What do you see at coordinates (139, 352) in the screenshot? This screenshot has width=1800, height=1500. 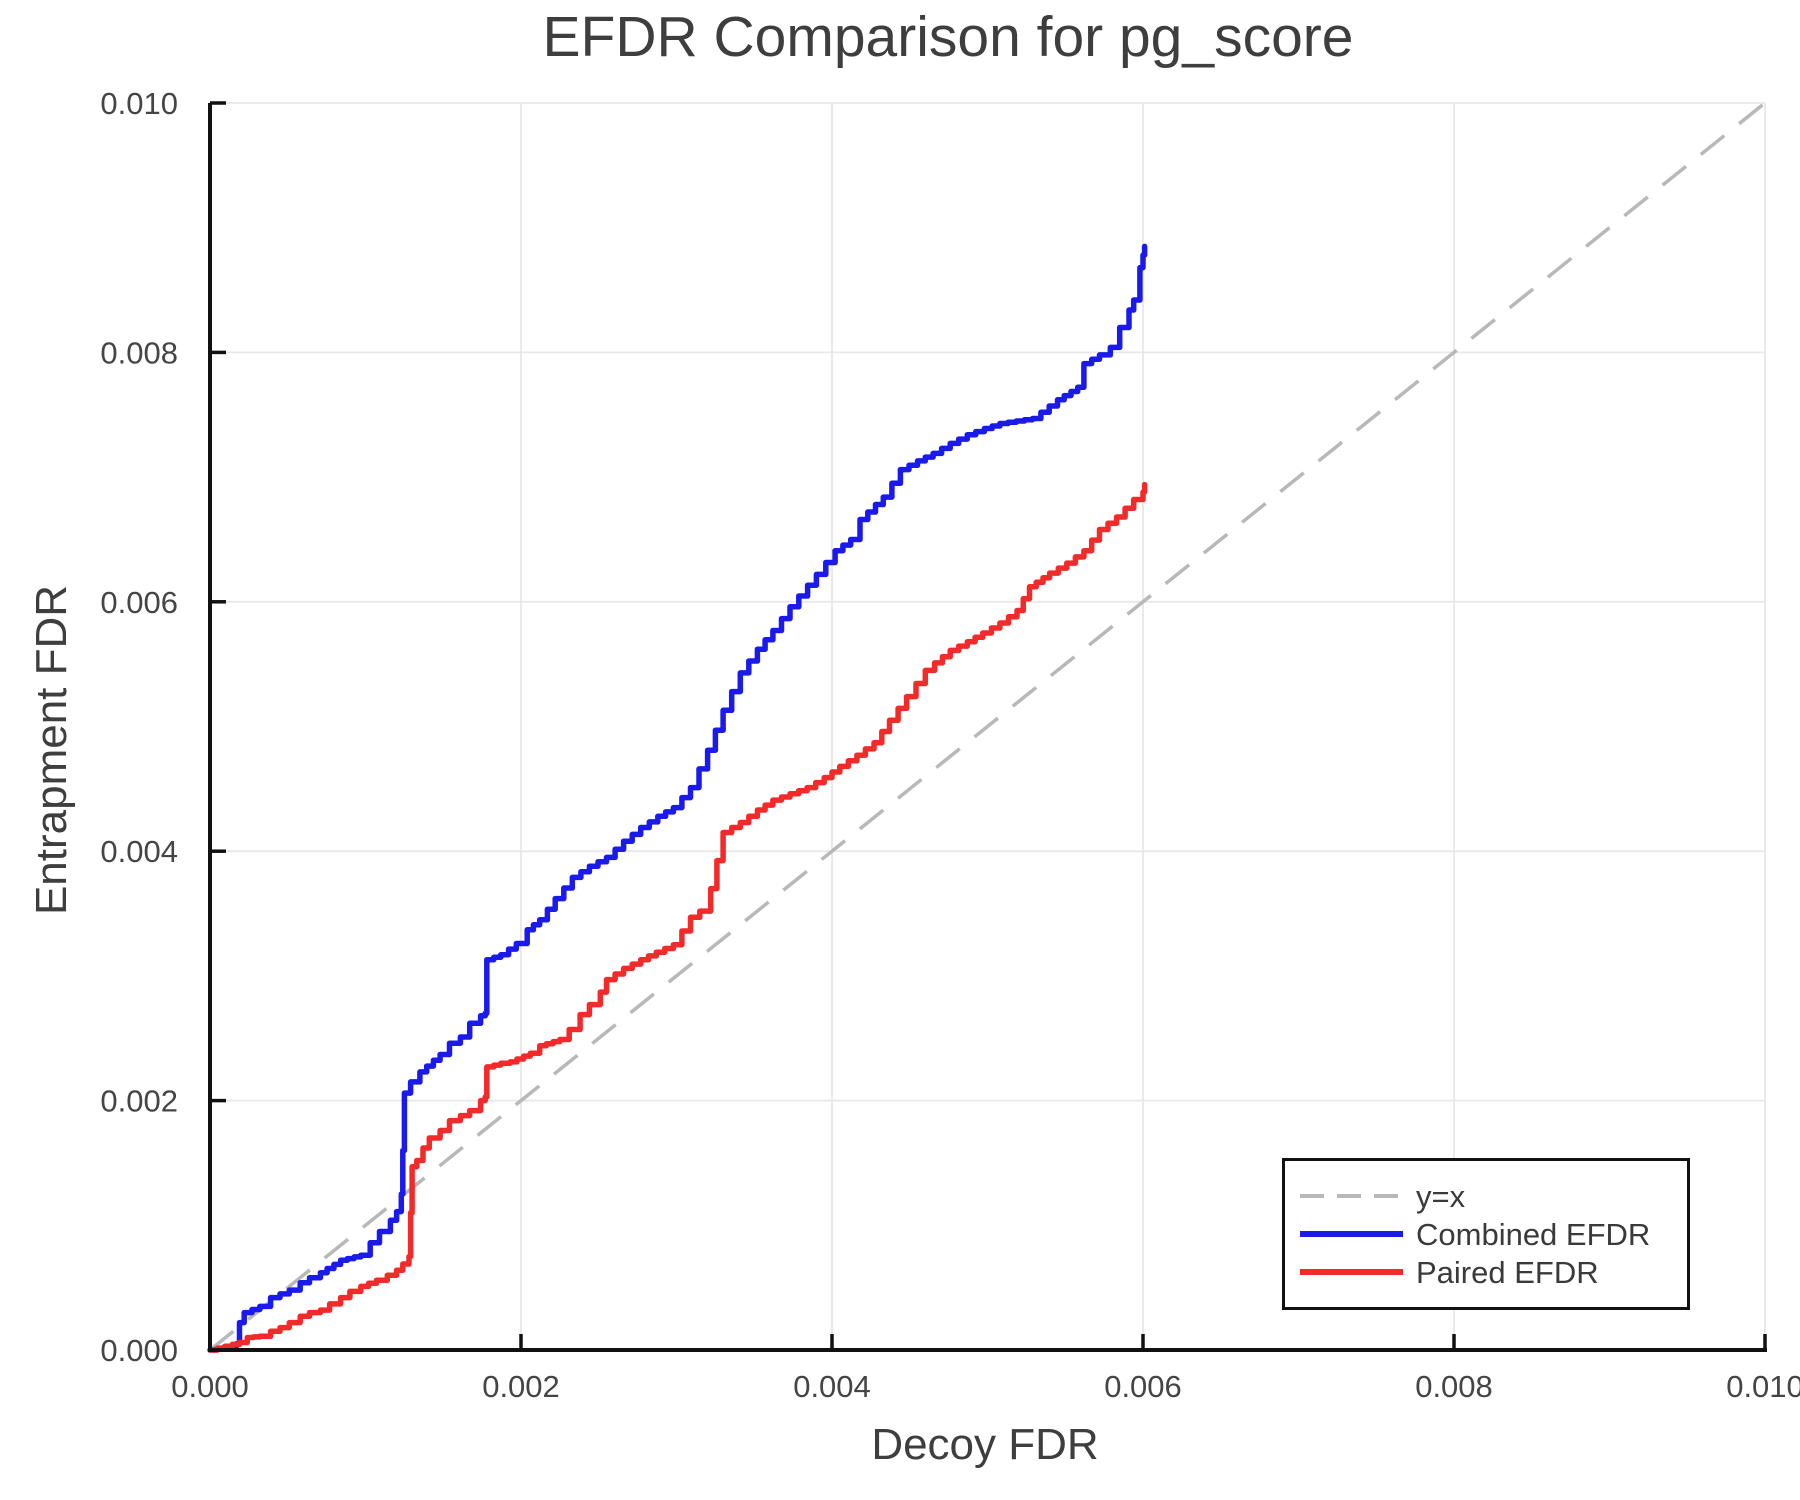 I see `y-tick-label: 0.008` at bounding box center [139, 352].